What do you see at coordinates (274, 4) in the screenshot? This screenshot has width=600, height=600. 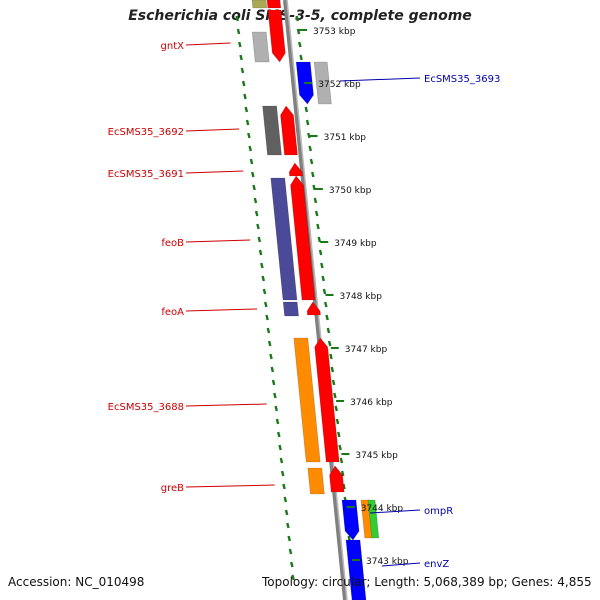 I see `cds-block-red` at bounding box center [274, 4].